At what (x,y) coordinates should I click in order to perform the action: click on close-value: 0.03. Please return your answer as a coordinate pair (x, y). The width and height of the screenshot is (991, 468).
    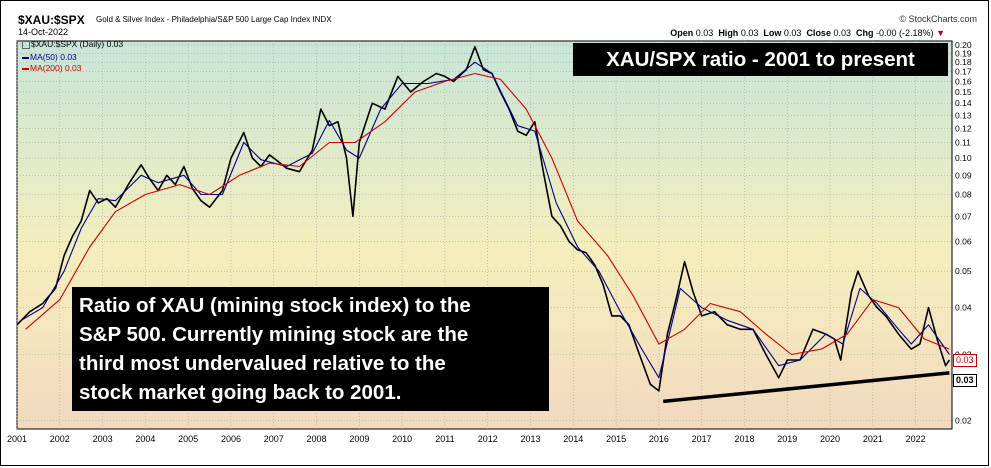
    Looking at the image, I should click on (842, 33).